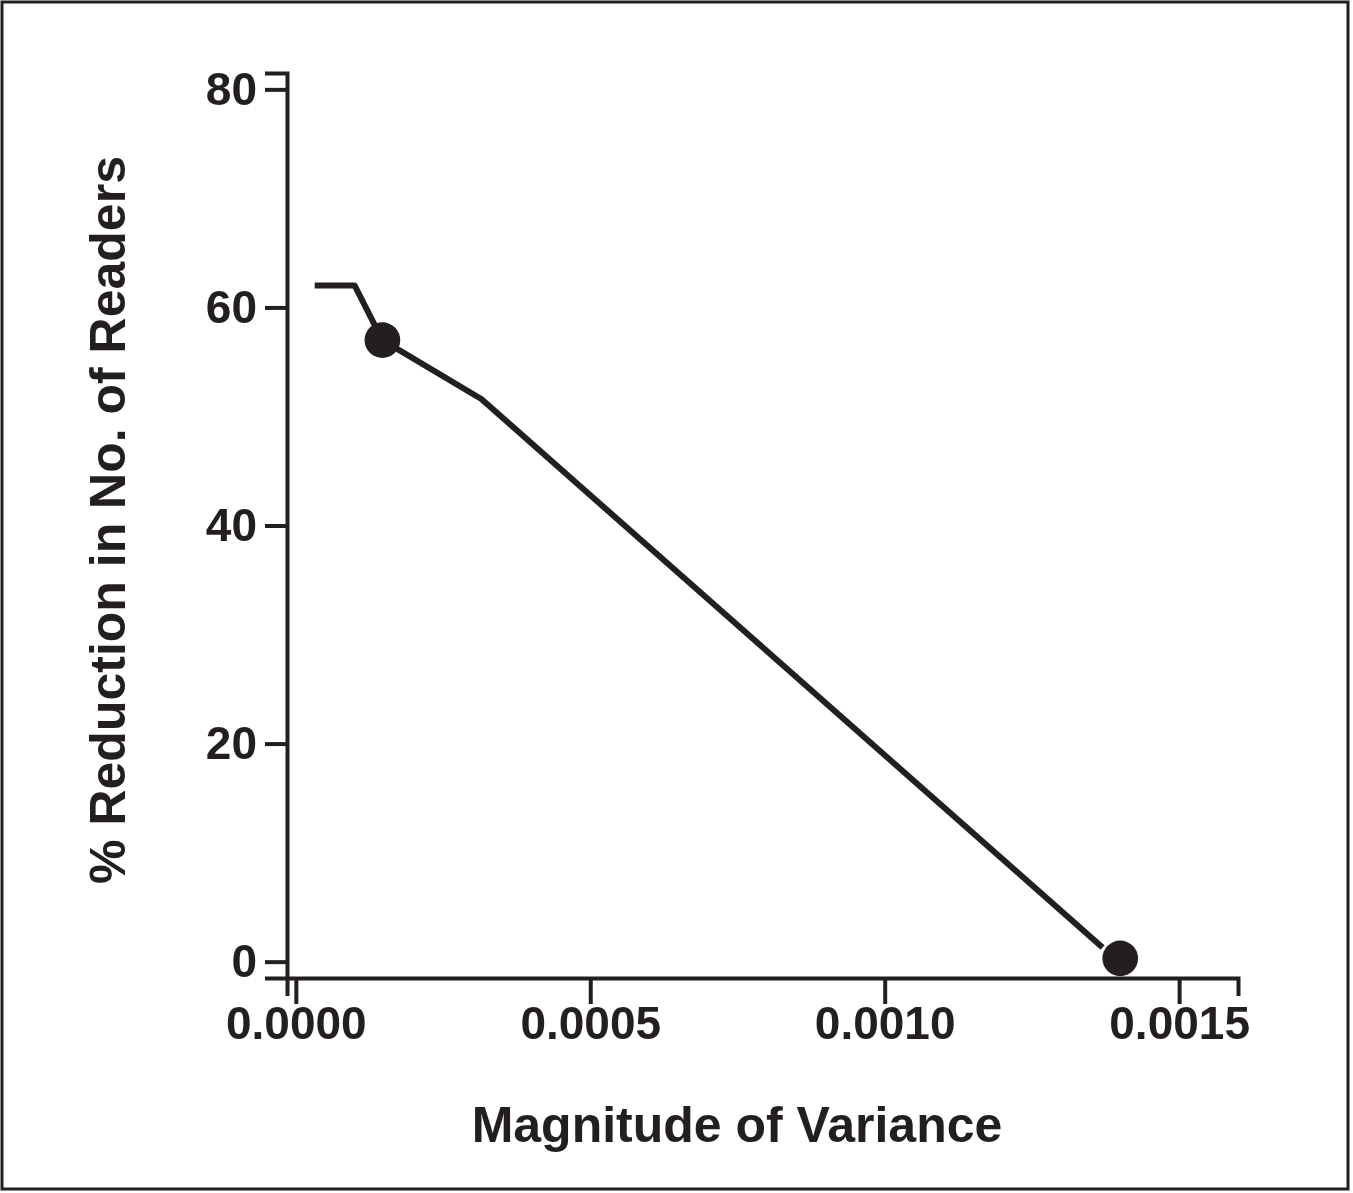 The width and height of the screenshot is (1353, 1193). What do you see at coordinates (231, 742) in the screenshot?
I see `y-tick-label: 20` at bounding box center [231, 742].